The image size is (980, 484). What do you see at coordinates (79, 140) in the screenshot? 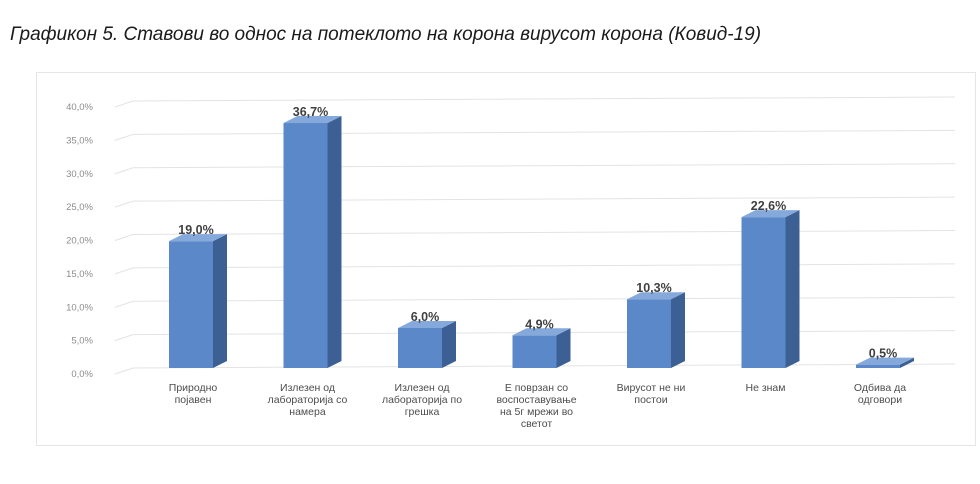
I see `y-tick-label: 35,0%` at bounding box center [79, 140].